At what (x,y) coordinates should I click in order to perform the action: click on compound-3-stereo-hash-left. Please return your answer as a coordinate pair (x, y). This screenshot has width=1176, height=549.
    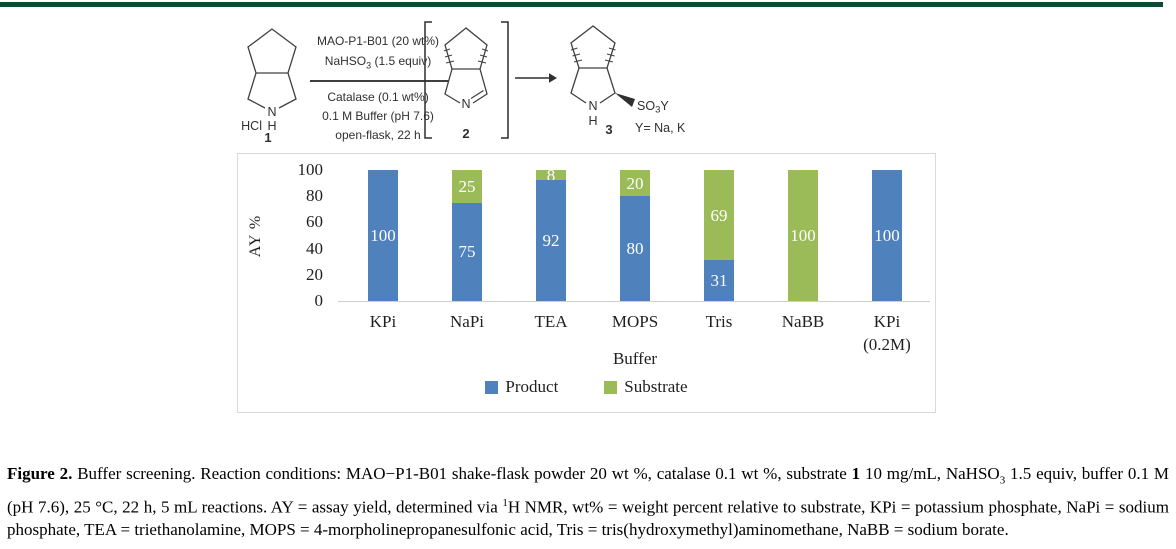
    Looking at the image, I should click on (576, 55).